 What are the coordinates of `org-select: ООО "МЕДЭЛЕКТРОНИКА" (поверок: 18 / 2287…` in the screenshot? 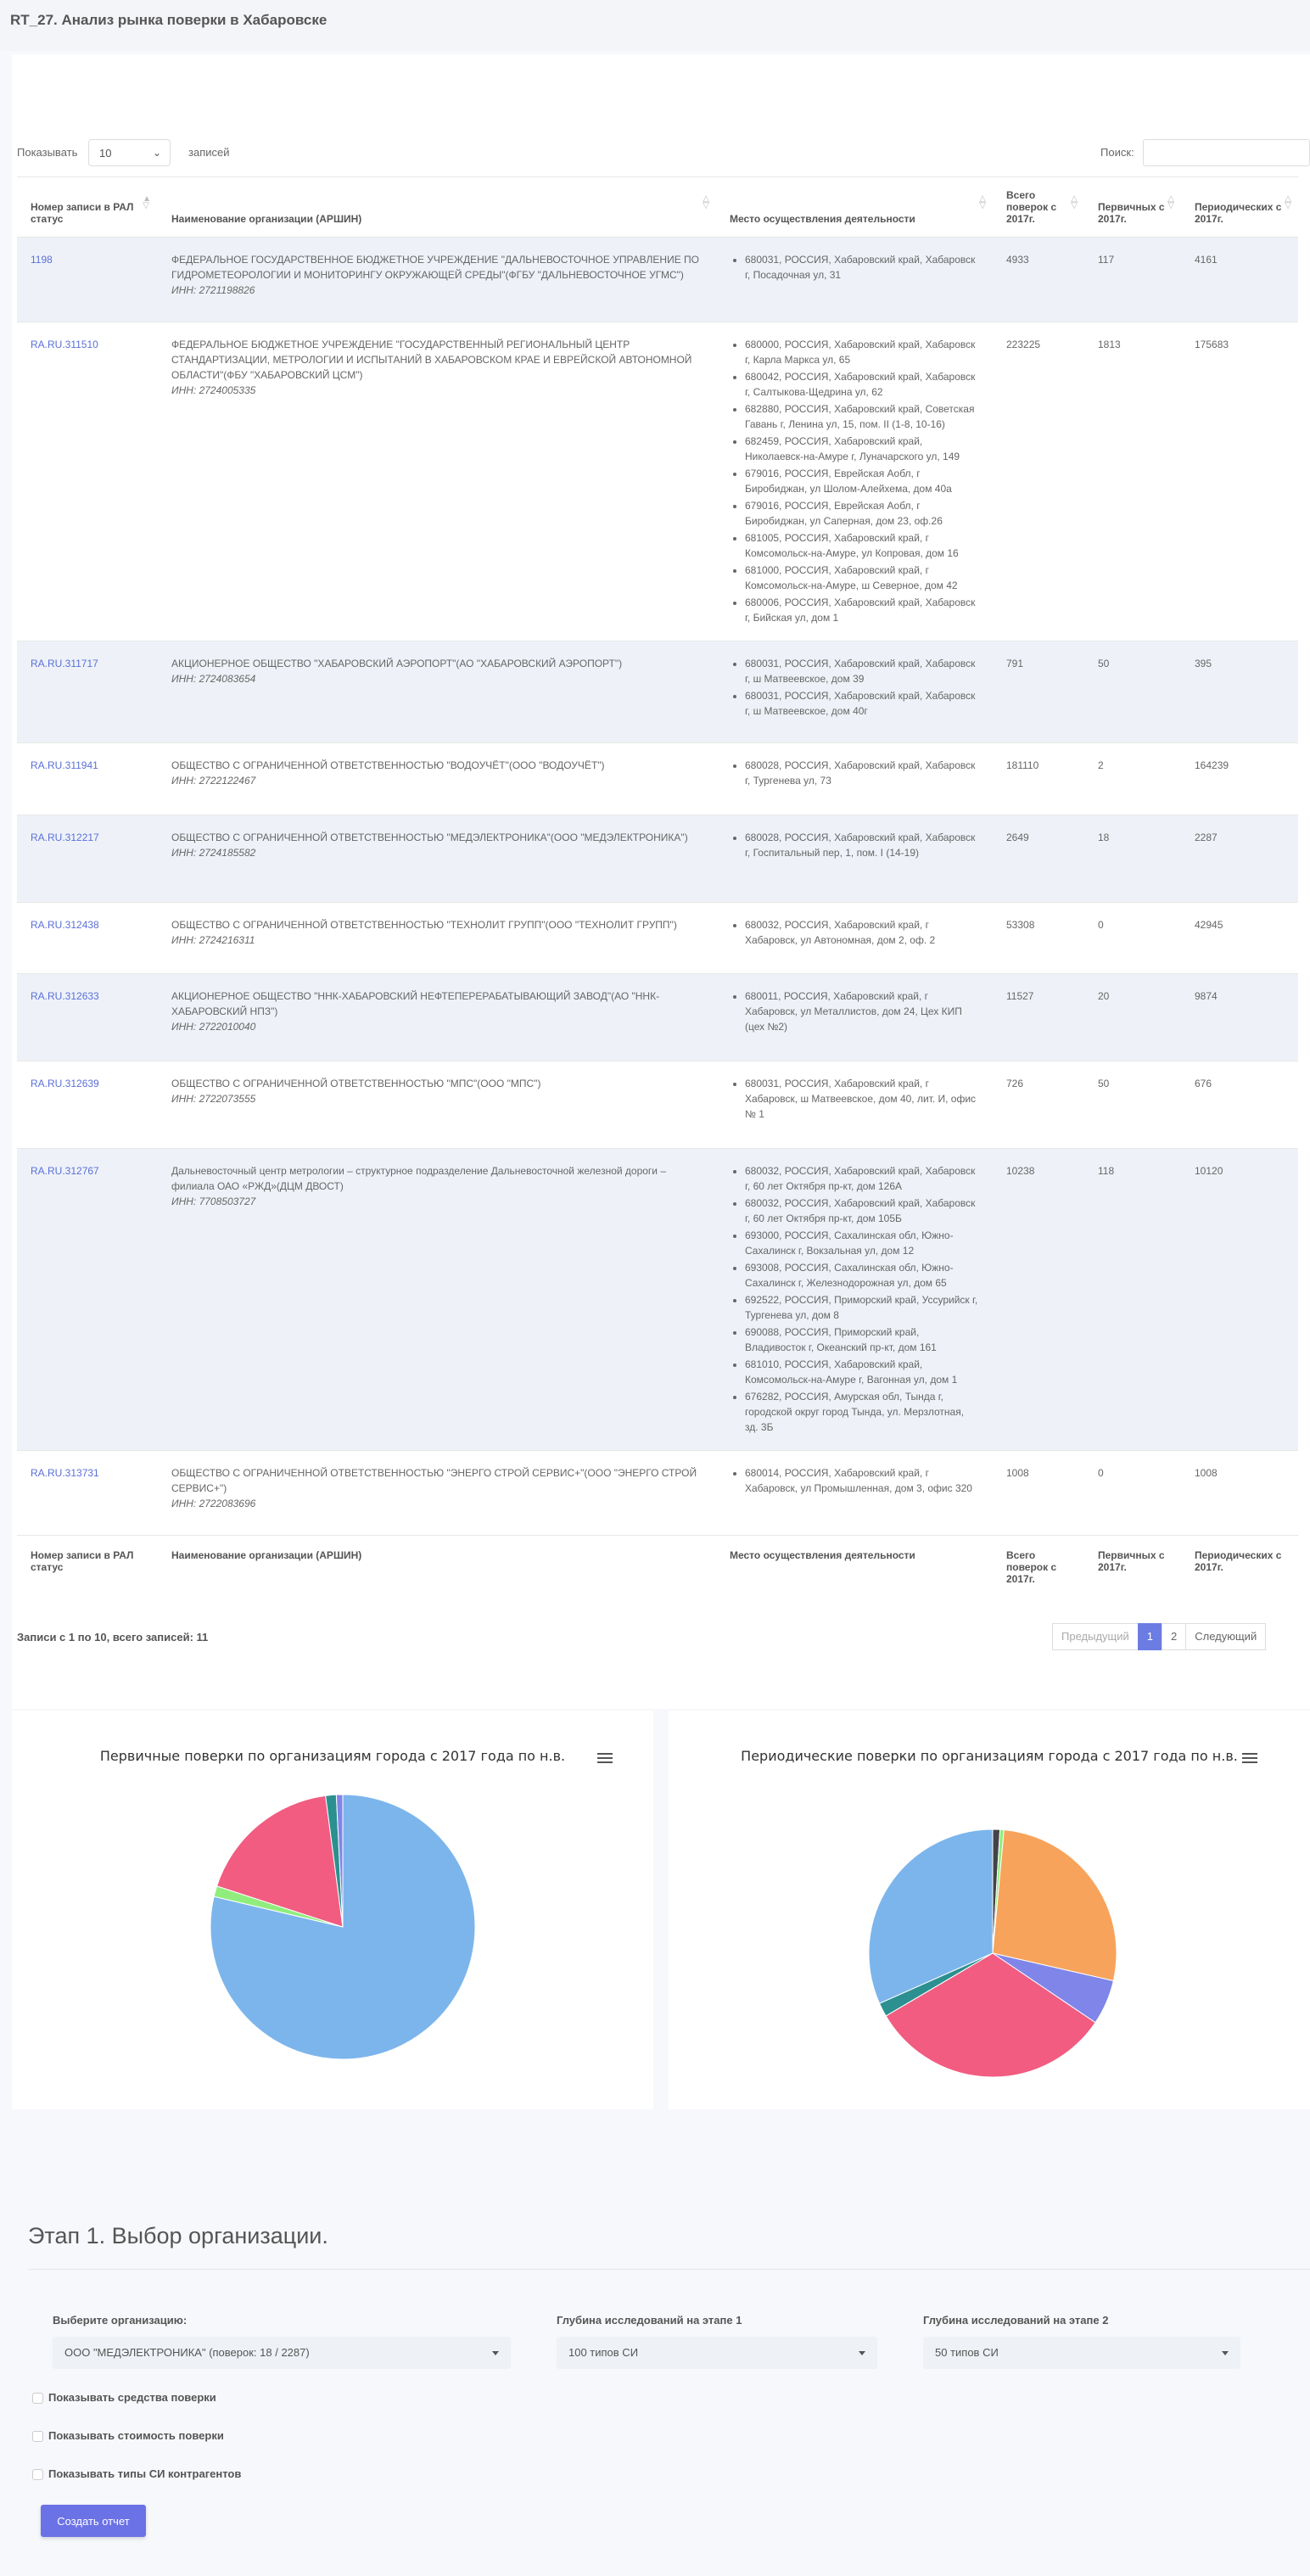 It's located at (282, 2353).